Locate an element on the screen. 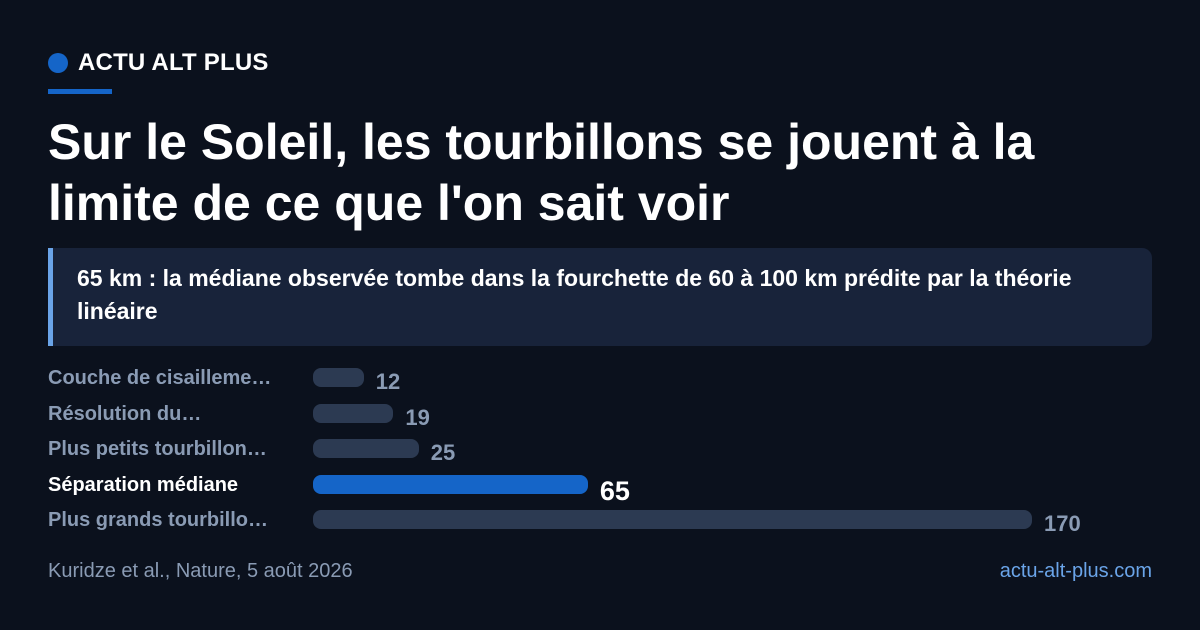 This screenshot has height=630, width=1200. source-citation: Kuridze et al., Nature, 5 août 2026 is located at coordinates (200, 571).